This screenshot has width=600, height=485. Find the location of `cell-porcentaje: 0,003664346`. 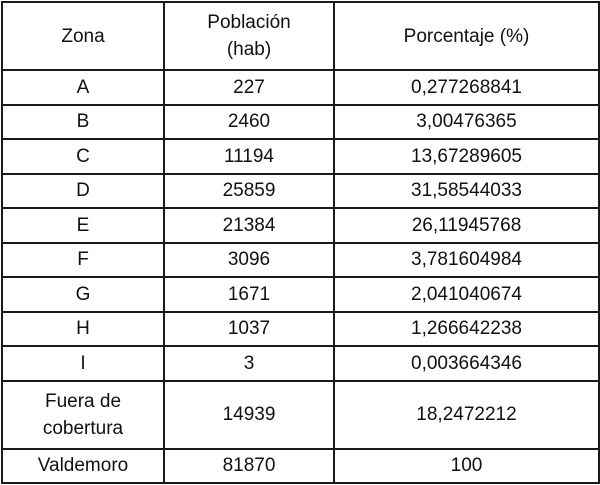

cell-porcentaje: 0,003664346 is located at coordinates (466, 363).